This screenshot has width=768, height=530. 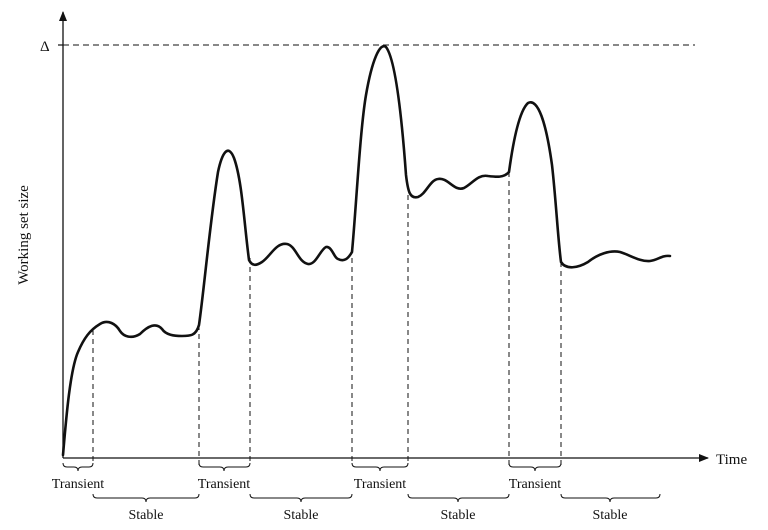 I want to click on x-axis-label: Time, so click(x=731, y=460).